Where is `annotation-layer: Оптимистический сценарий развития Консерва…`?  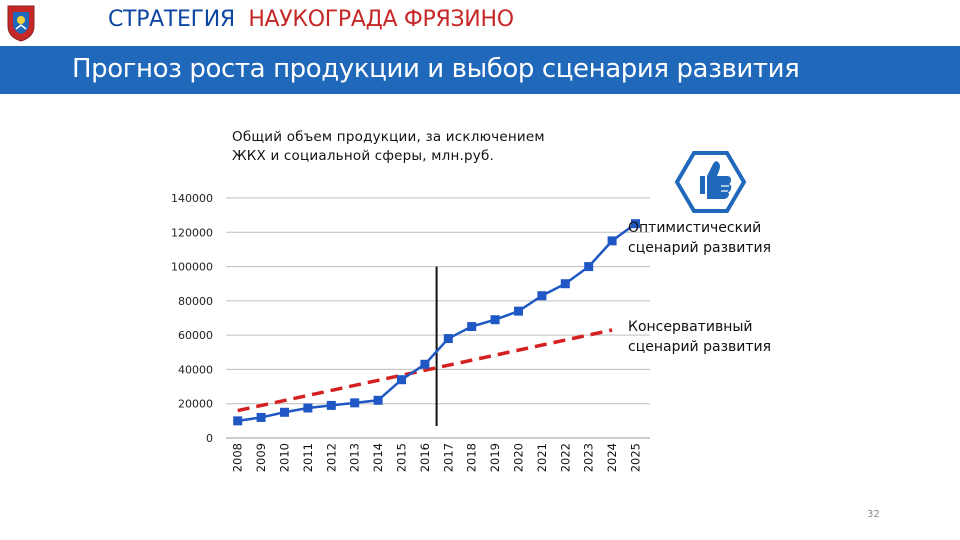
annotation-layer: Оптимистический сценарий развития Консерва… is located at coordinates (699, 287).